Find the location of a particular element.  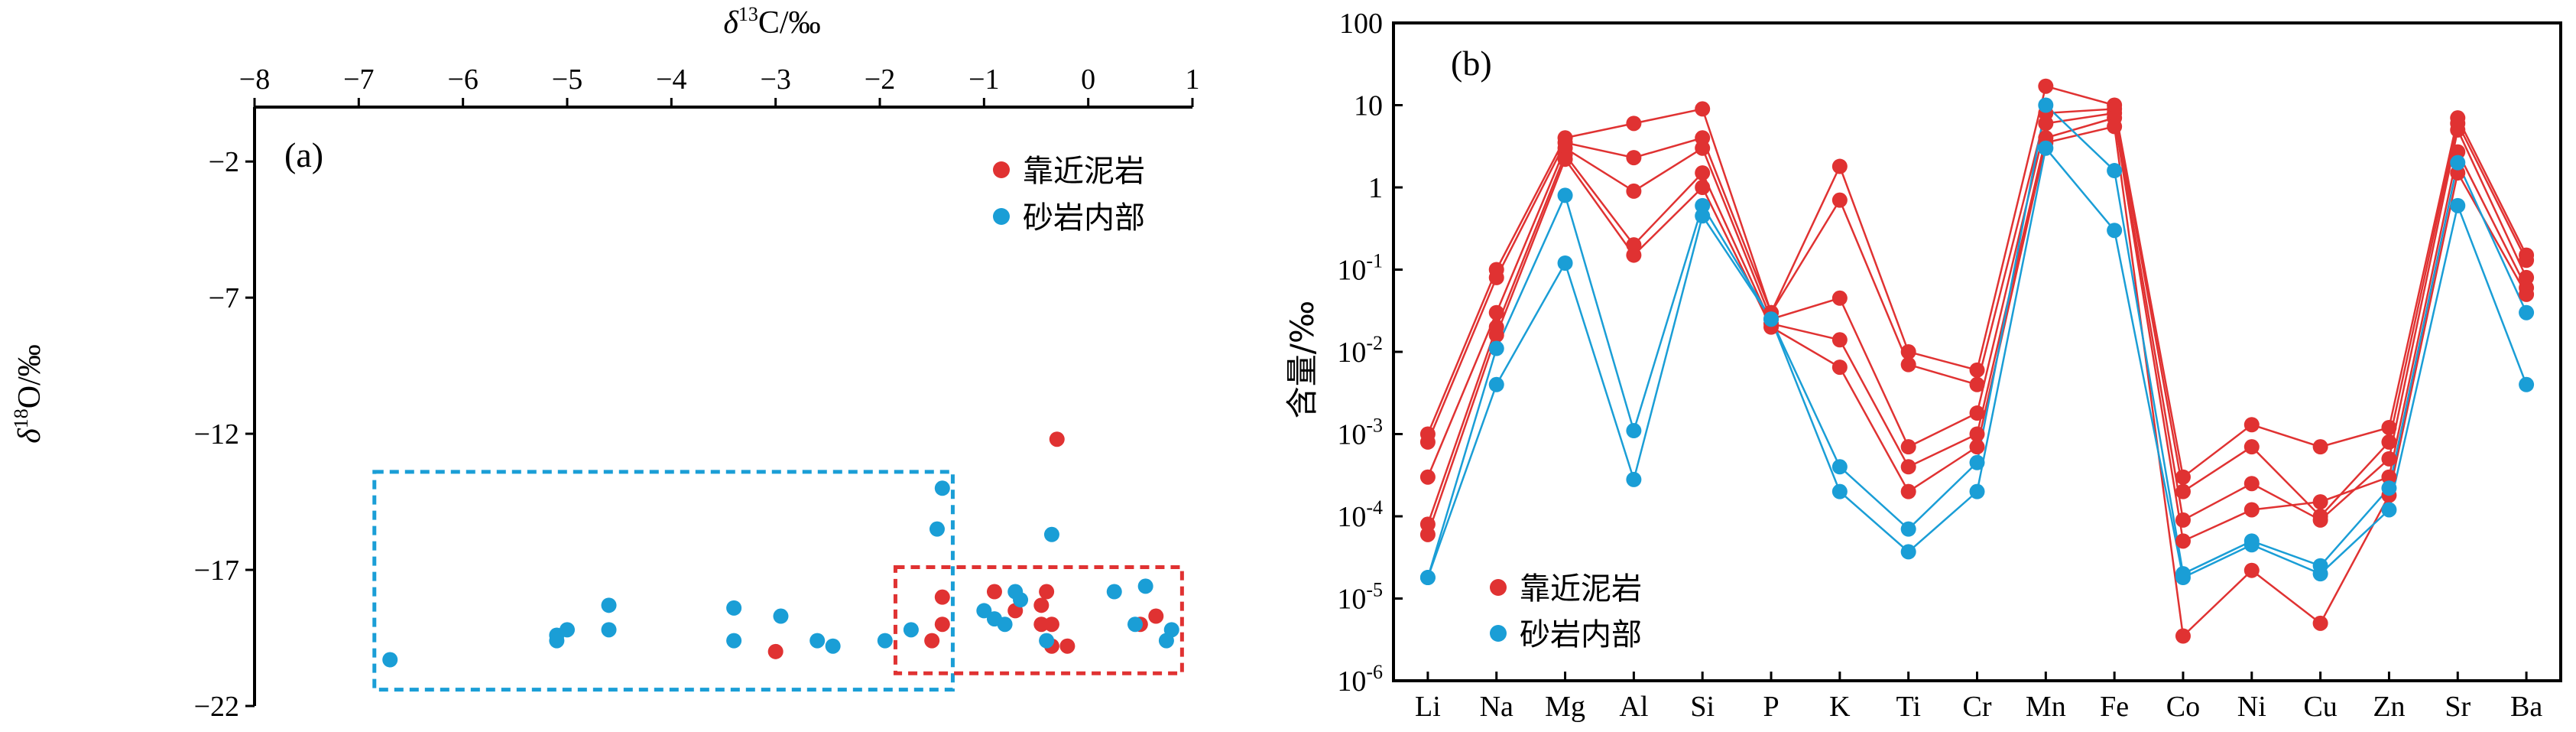

panel-a-label: (a) is located at coordinates (303, 154).